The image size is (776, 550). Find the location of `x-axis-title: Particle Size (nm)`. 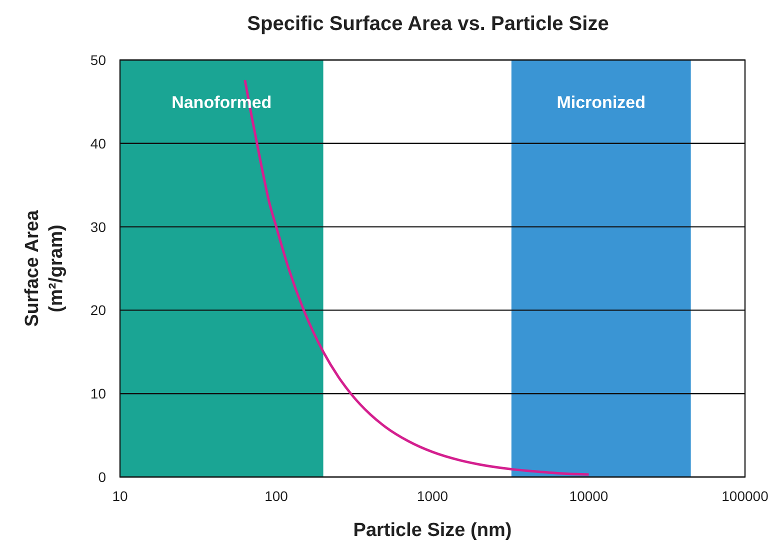

x-axis-title: Particle Size (nm) is located at coordinates (432, 530).